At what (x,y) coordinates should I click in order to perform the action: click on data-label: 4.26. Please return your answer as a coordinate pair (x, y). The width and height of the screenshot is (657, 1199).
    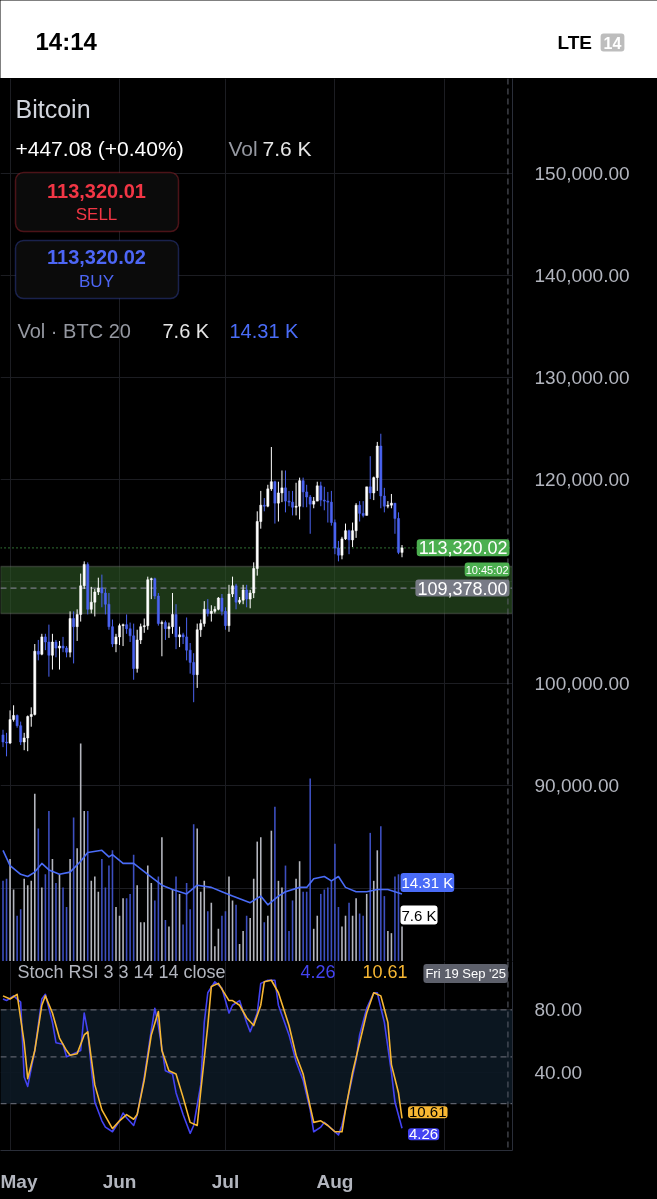
    Looking at the image, I should click on (424, 1134).